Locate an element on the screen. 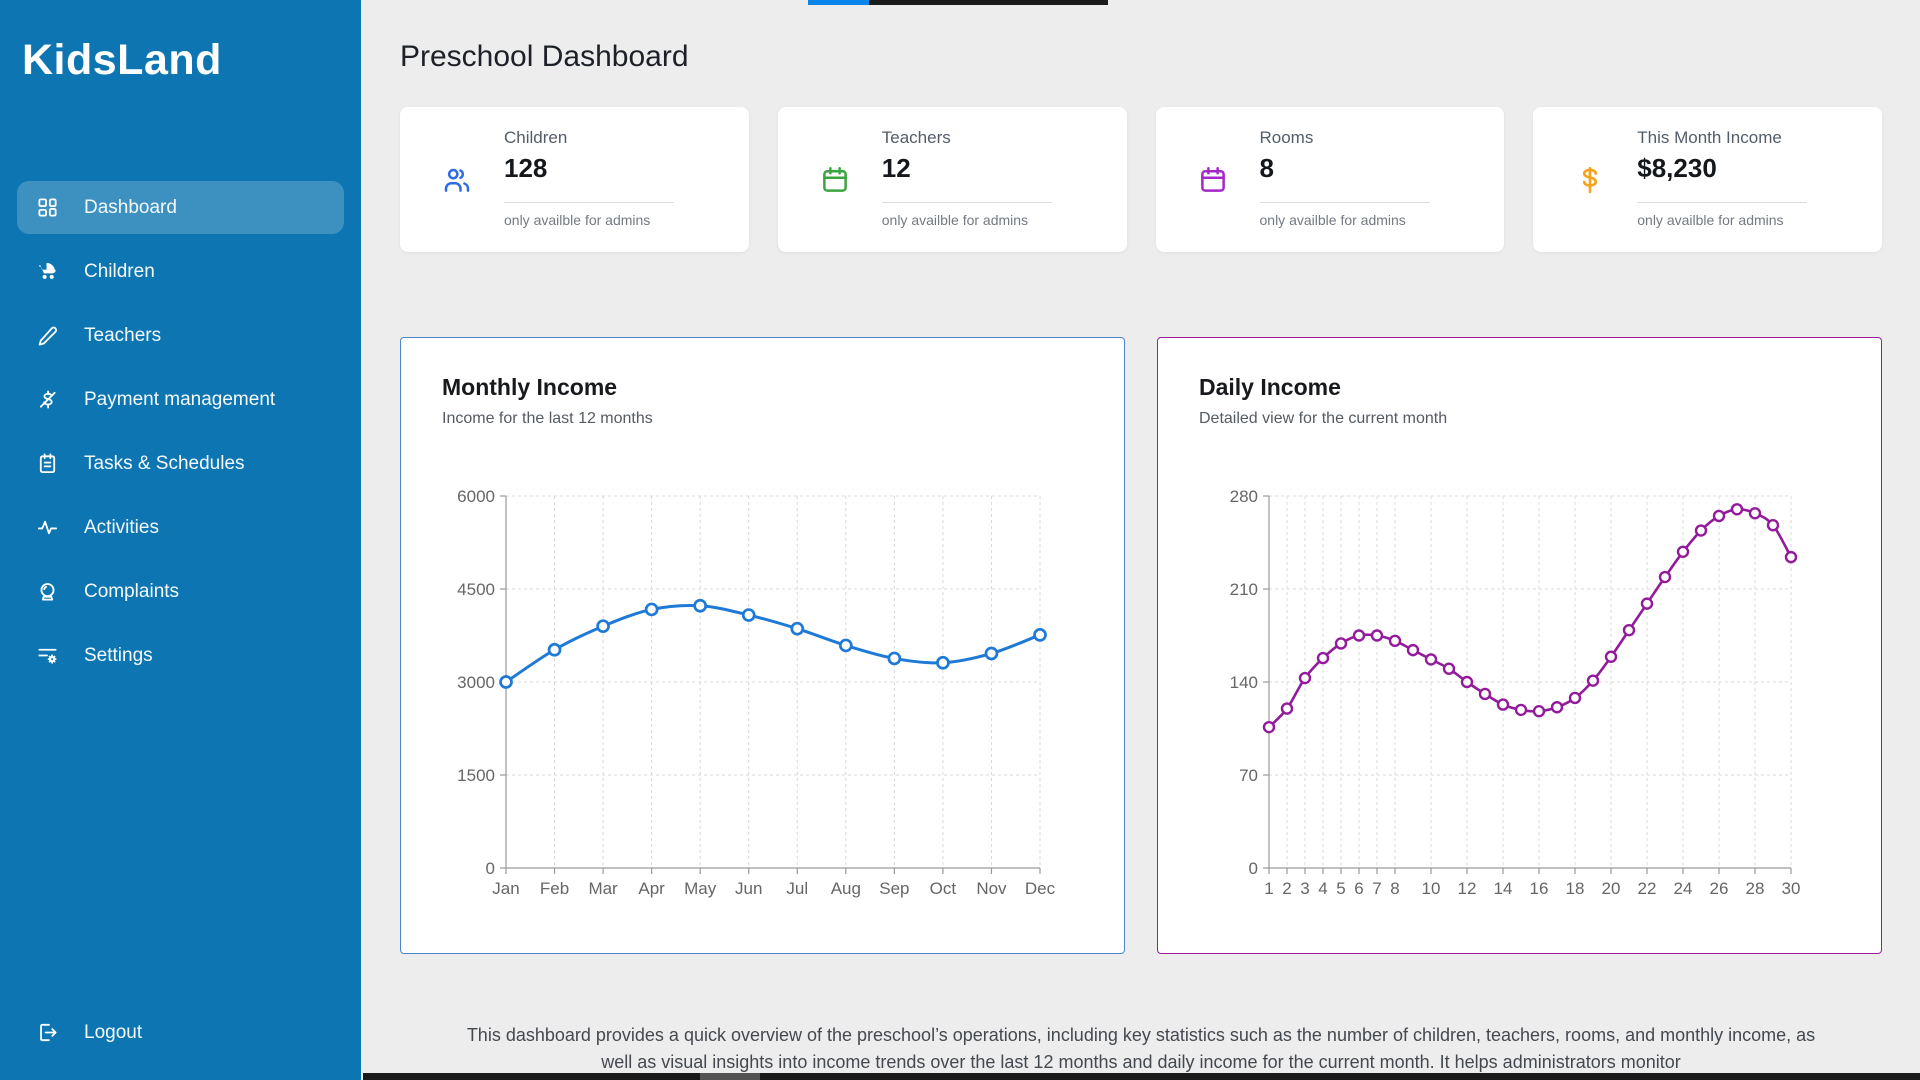 The image size is (1920, 1080). svg-text: 4 is located at coordinates (1322, 888).